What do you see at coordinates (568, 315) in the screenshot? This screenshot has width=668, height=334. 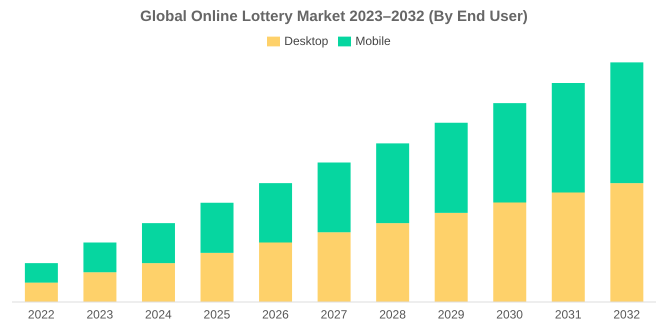 I see `x-tick-label: 2031` at bounding box center [568, 315].